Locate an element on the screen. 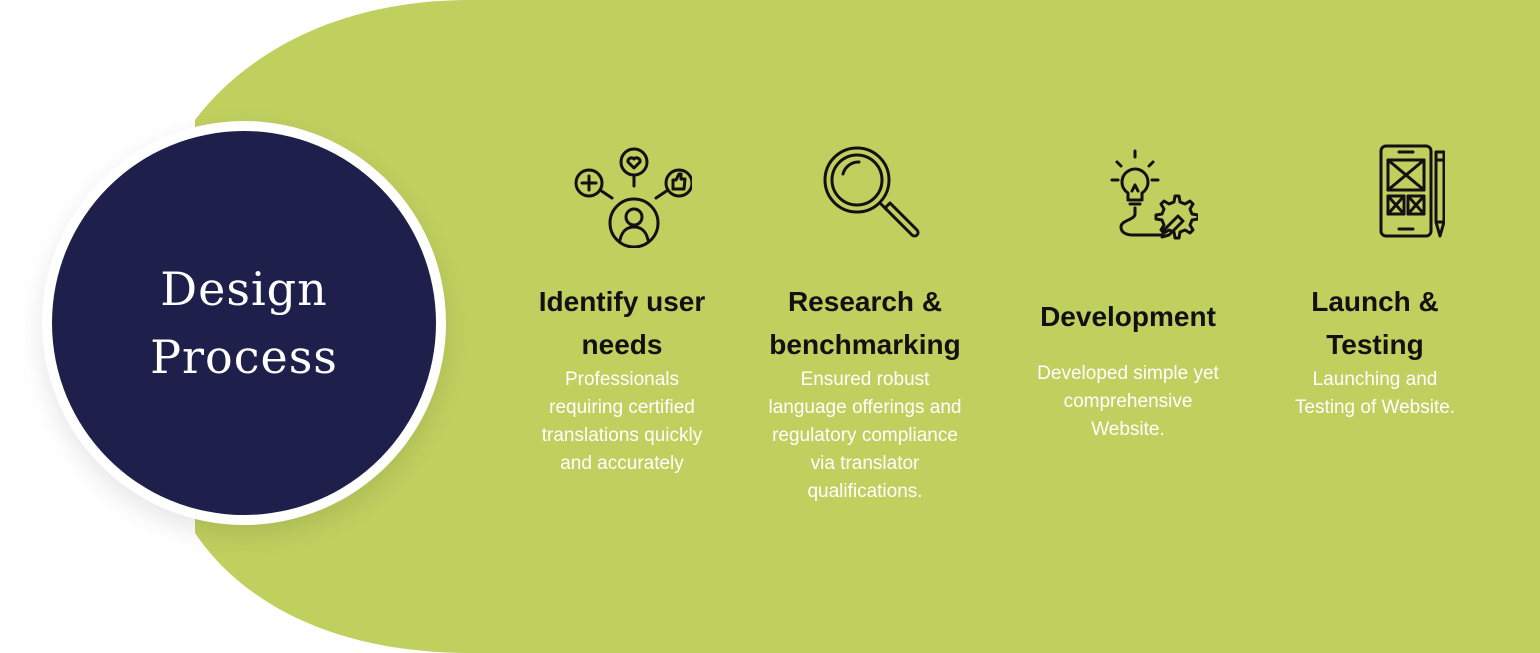 The width and height of the screenshot is (1540, 653). step-description-line: Professionals is located at coordinates (622, 379).